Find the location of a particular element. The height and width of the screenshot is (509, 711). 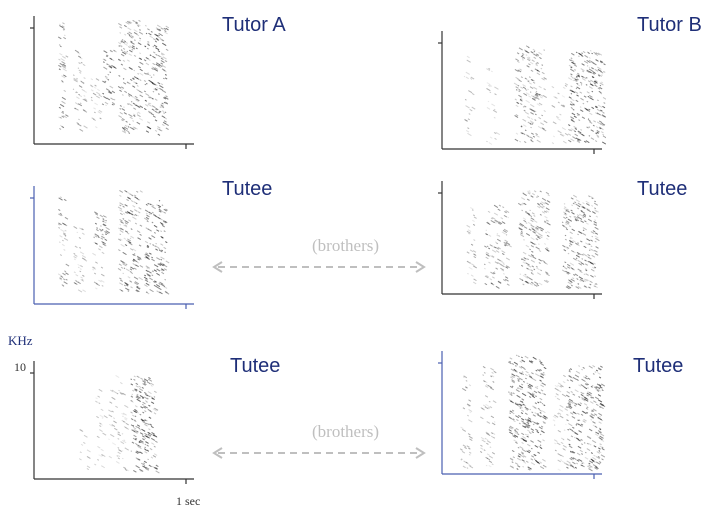

spectrogram-tutor-b-plot is located at coordinates (522, 92).